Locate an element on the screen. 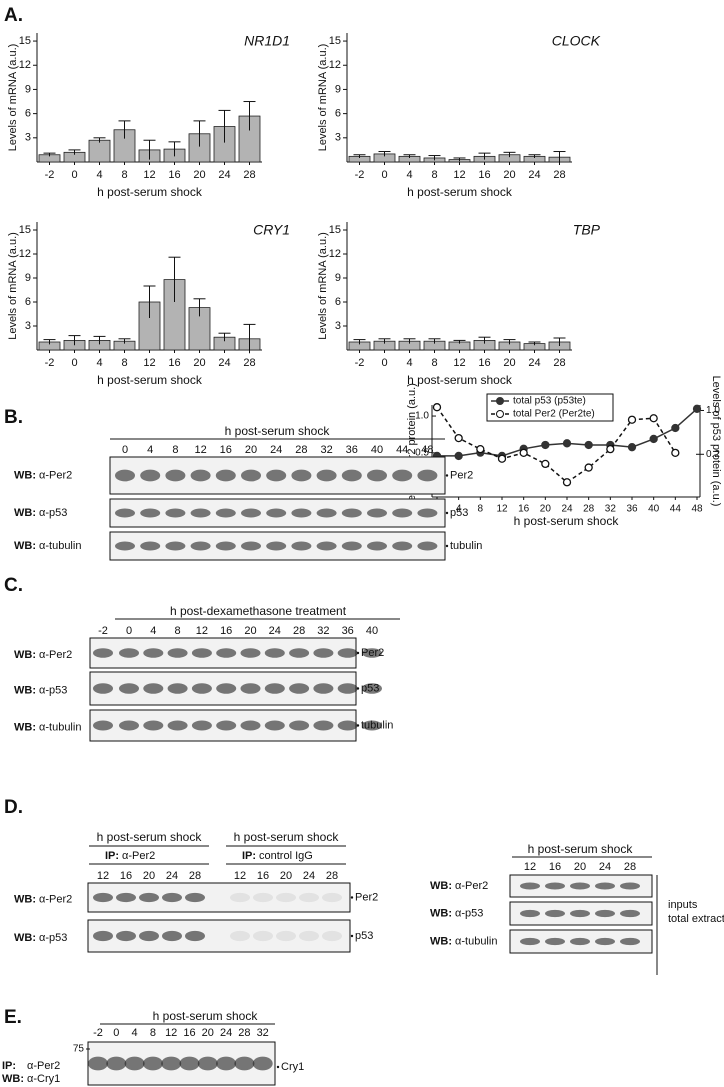 The width and height of the screenshot is (724, 1087). x-tick-label: 20 is located at coordinates (546, 509).